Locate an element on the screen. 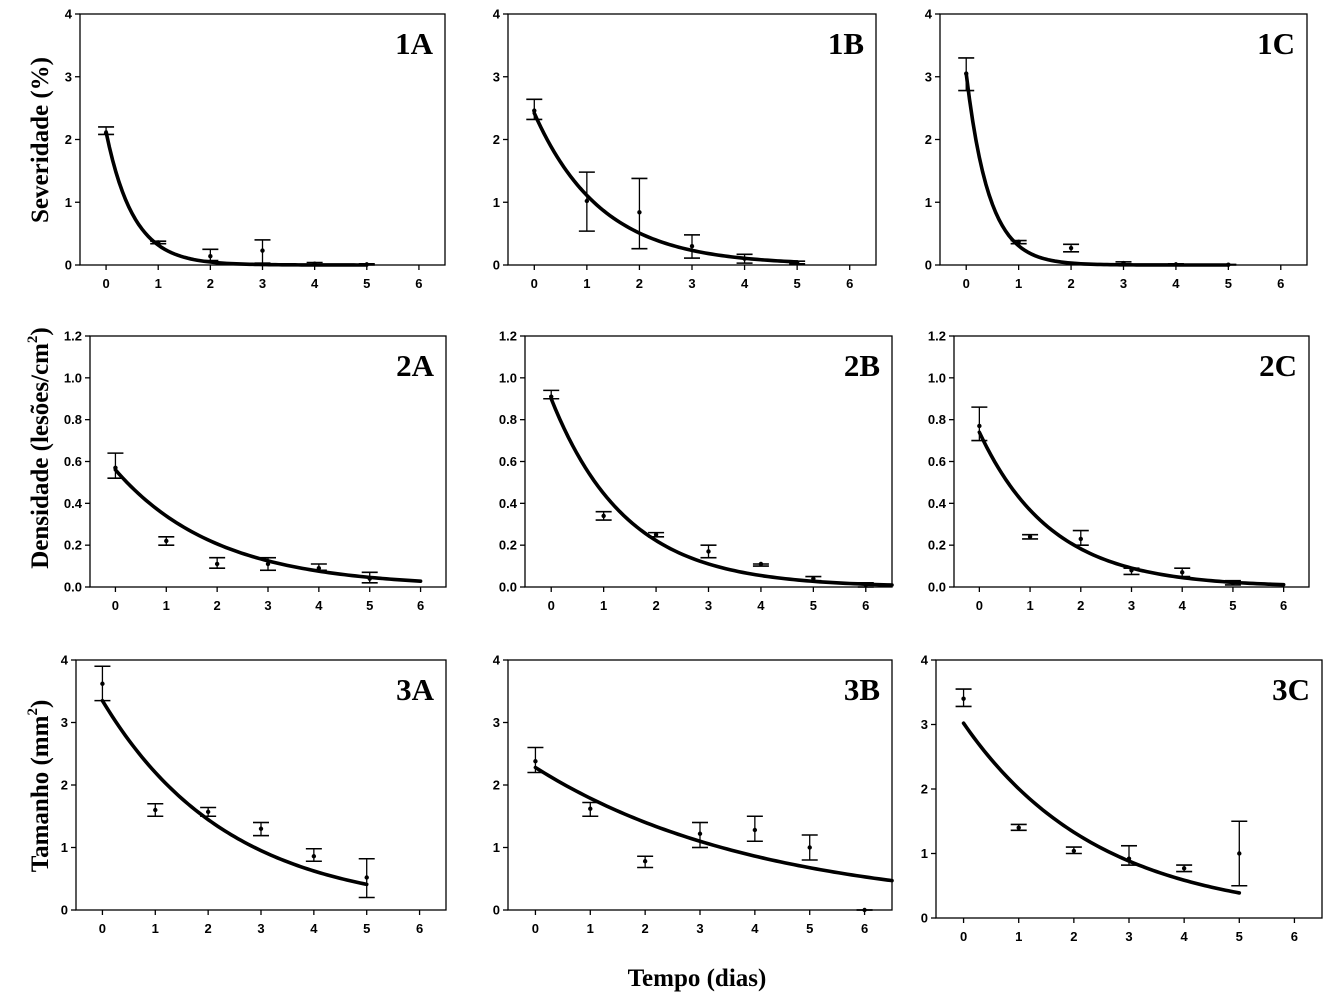  y-axis-label-densidade: Densidade (lesões/cm2) is located at coordinates (39, 448).